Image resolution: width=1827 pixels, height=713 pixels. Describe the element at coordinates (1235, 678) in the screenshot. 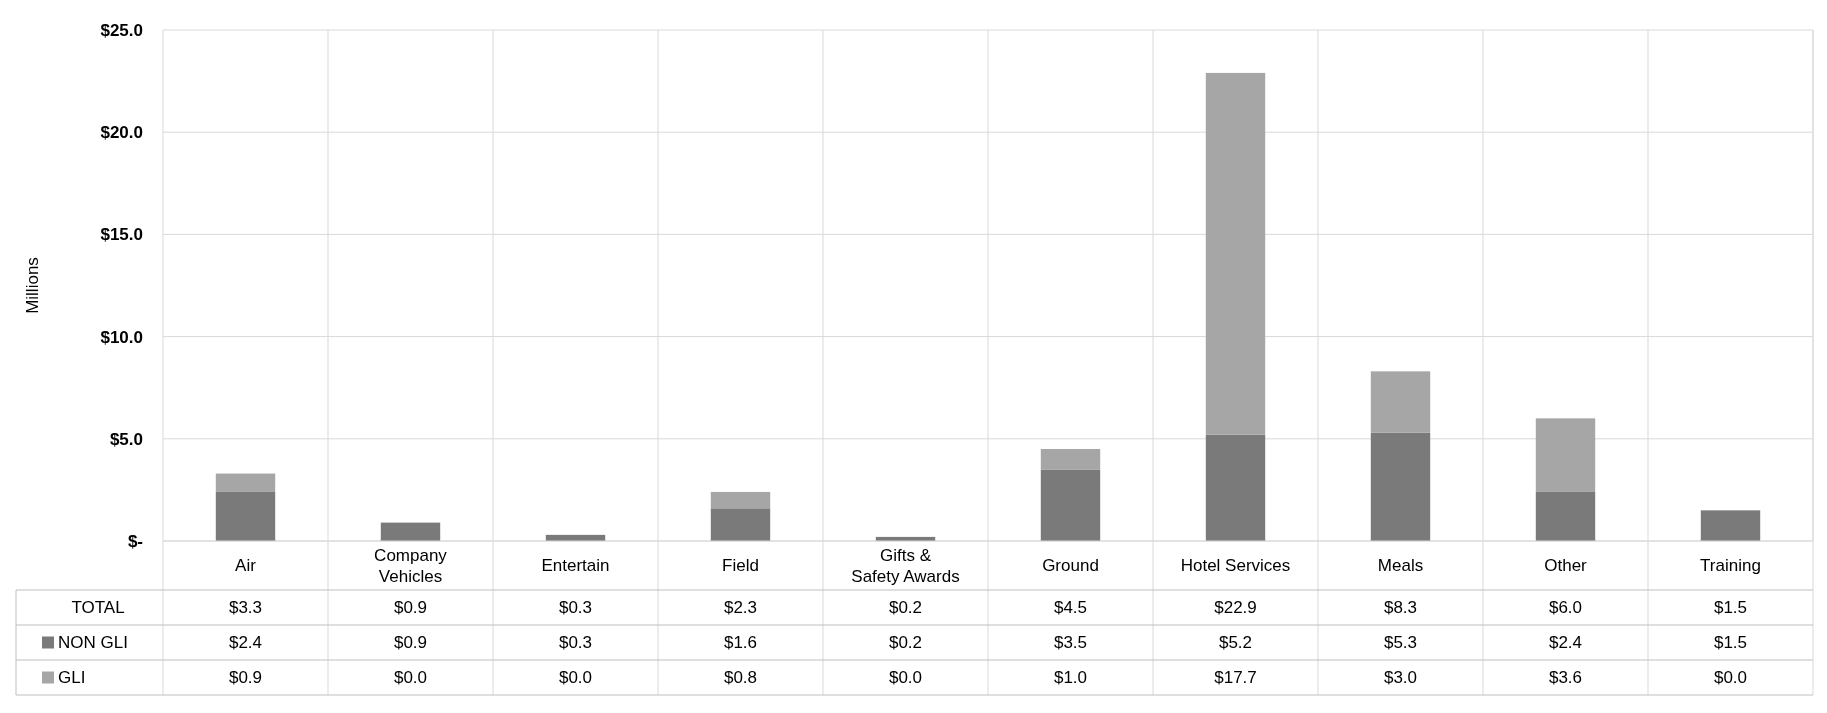

I see `data-label: $17.7` at that location.